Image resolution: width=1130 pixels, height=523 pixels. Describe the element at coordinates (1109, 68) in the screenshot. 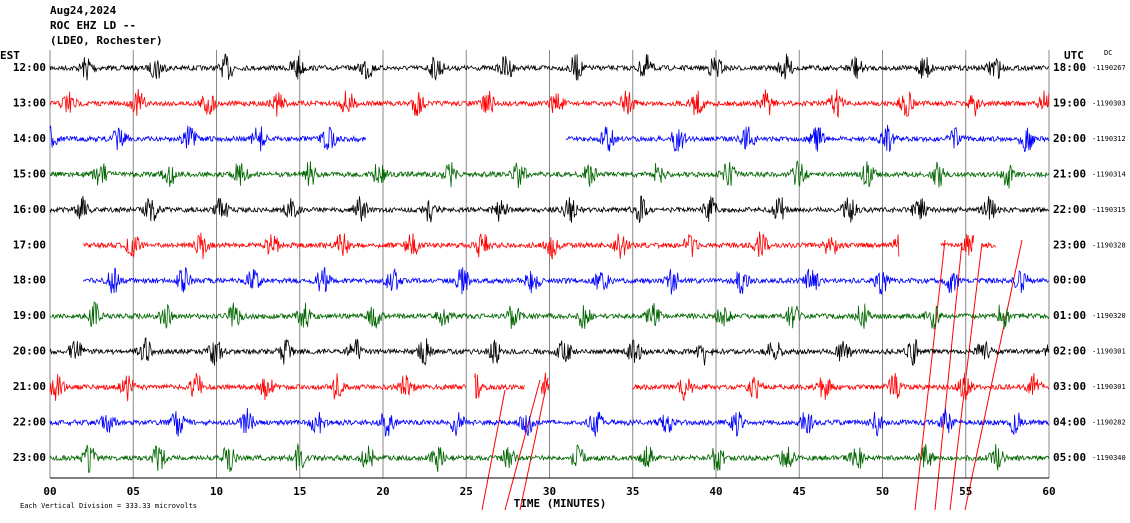

I see `dc-value: -1190267` at that location.